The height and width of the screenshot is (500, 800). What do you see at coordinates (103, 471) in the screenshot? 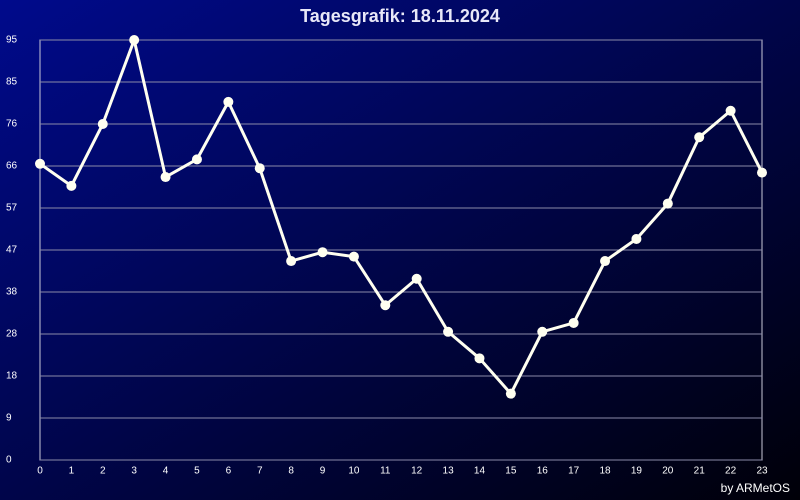
I see `x-tick-label: 2` at bounding box center [103, 471].